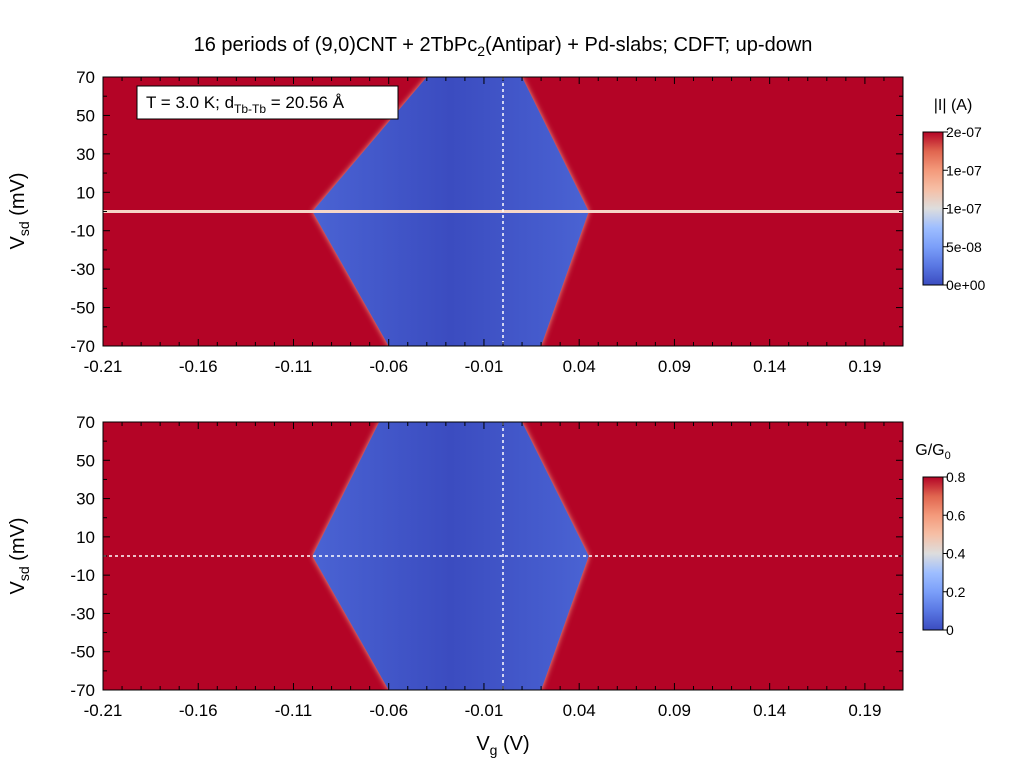  I want to click on colorbar-ticks: 0e+00 5e-08 1e-07 1e-07 2e-07, so click(964, 208).